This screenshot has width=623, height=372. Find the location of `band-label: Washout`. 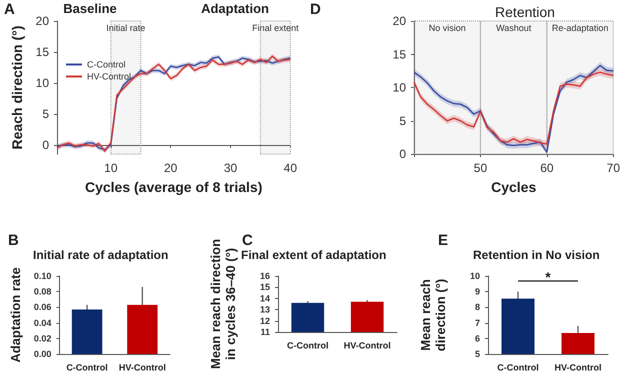

band-label: Washout is located at coordinates (514, 28).